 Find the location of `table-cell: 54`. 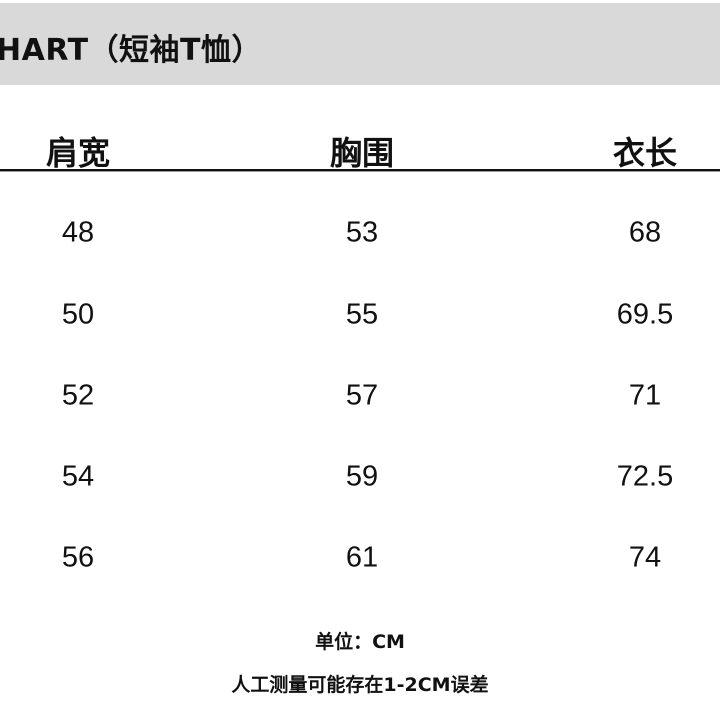

table-cell: 54 is located at coordinates (78, 476).